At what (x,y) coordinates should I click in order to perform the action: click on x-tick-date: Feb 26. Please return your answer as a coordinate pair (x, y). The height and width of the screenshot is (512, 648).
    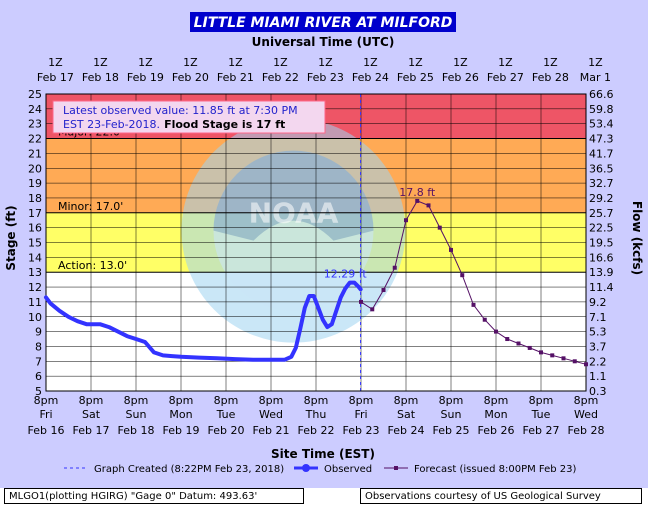
    Looking at the image, I should click on (496, 430).